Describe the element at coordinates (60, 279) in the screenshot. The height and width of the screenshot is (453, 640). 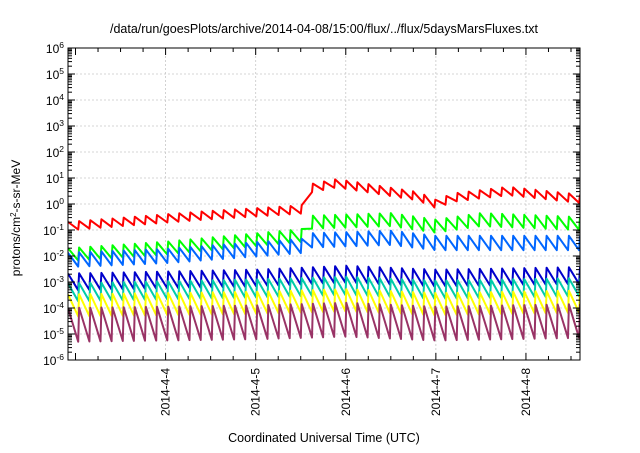
I see `y-tick-exp: -3` at that location.